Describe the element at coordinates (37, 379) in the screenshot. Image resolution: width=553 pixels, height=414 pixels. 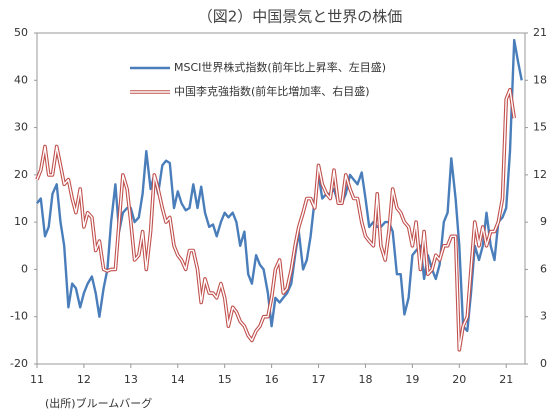
I see `x-tick-label: 11` at that location.